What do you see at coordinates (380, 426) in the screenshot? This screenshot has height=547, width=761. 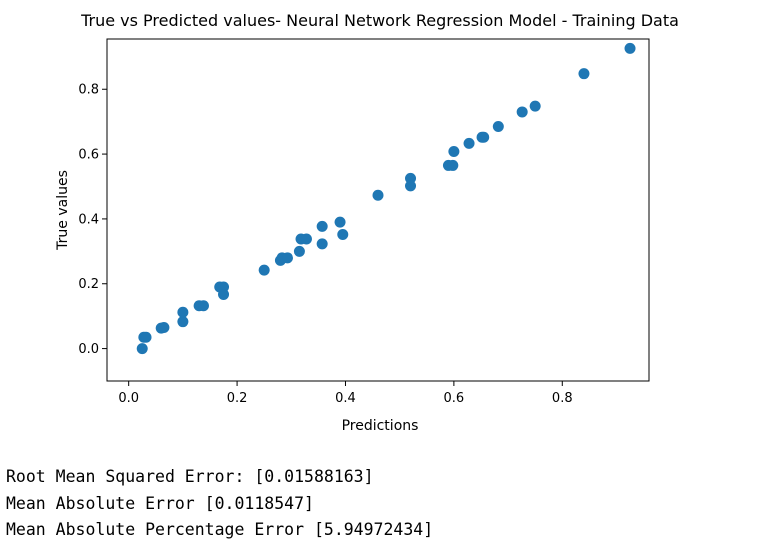 I see `x-axis-label: Predictions` at bounding box center [380, 426].